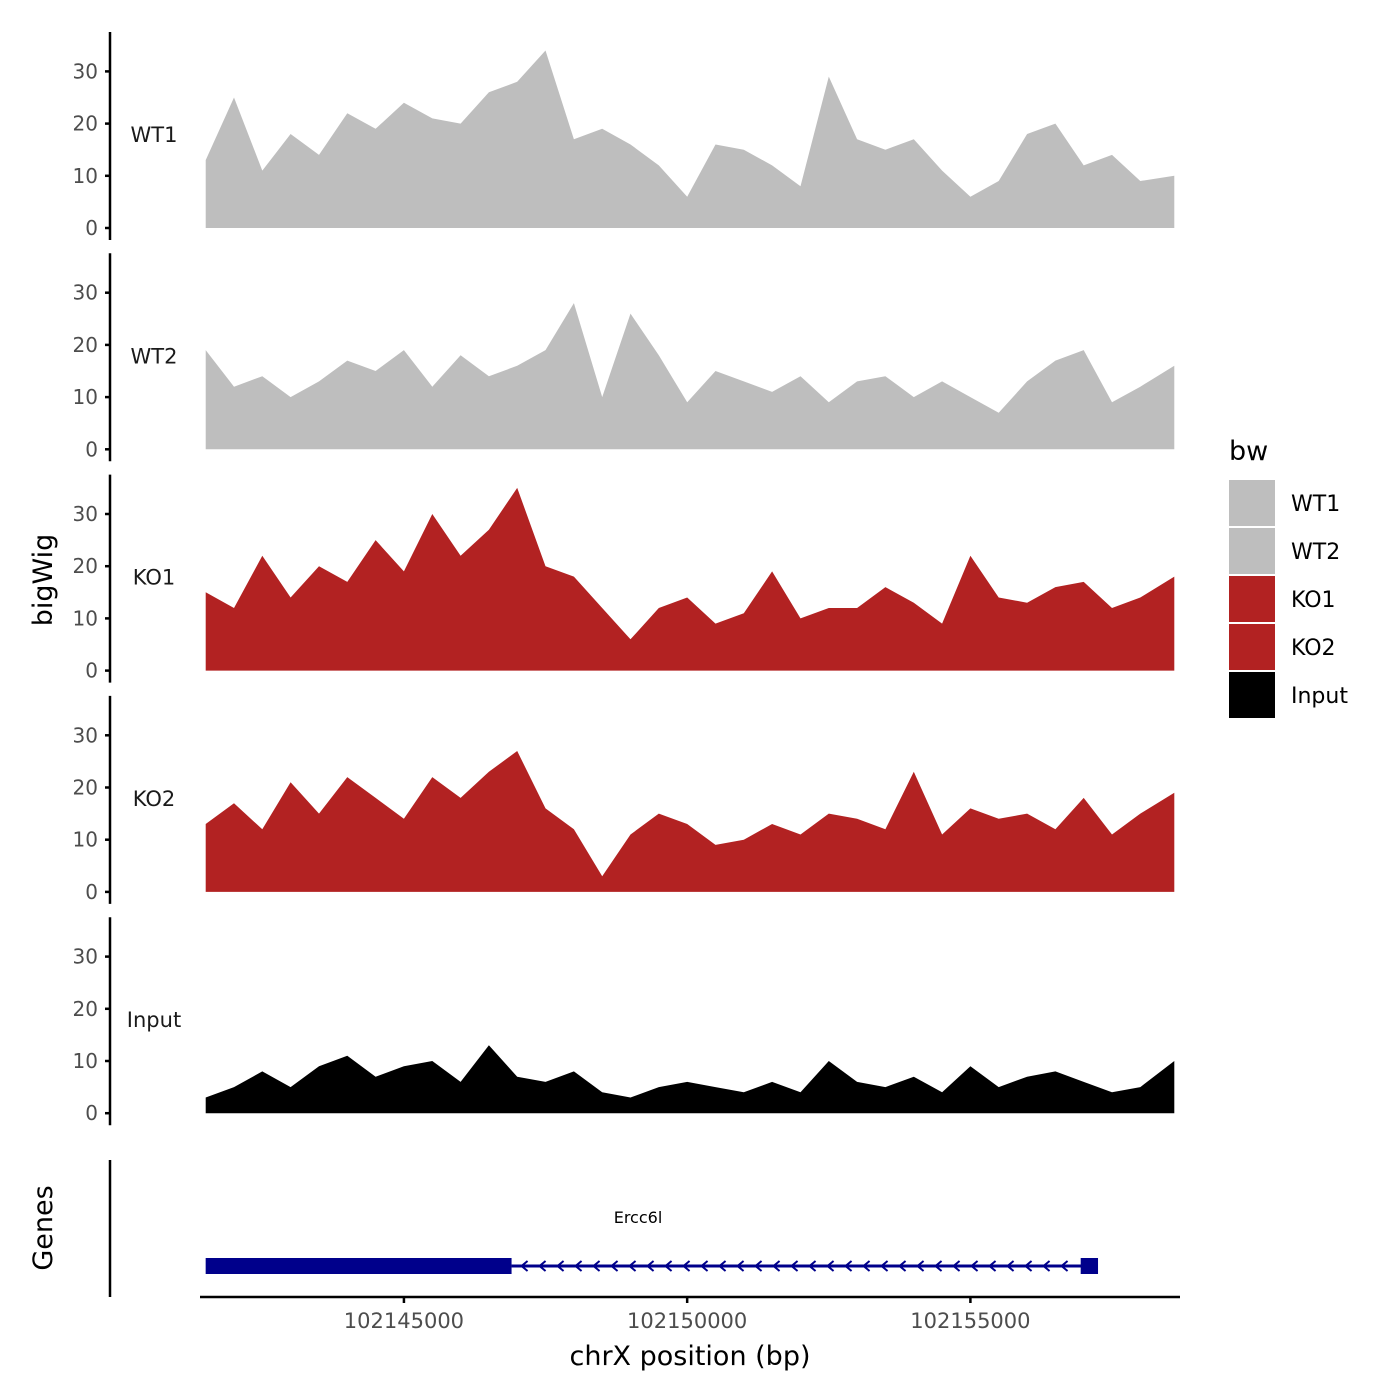  Describe the element at coordinates (1313, 600) in the screenshot. I see `legend-label-ko1: KO1` at that location.